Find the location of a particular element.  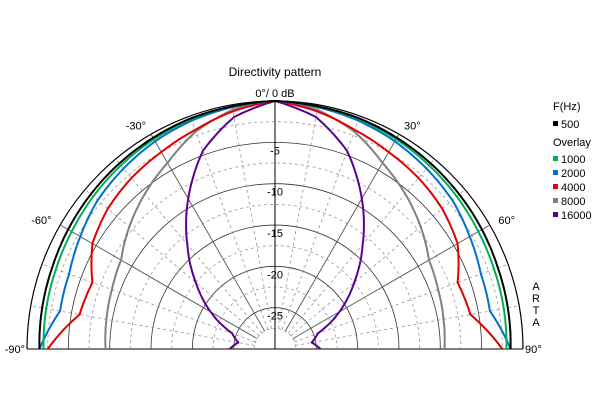

legend: F(Hz) Overlay 500 1000 2000 4000 8000 16000 is located at coordinates (572, 161).